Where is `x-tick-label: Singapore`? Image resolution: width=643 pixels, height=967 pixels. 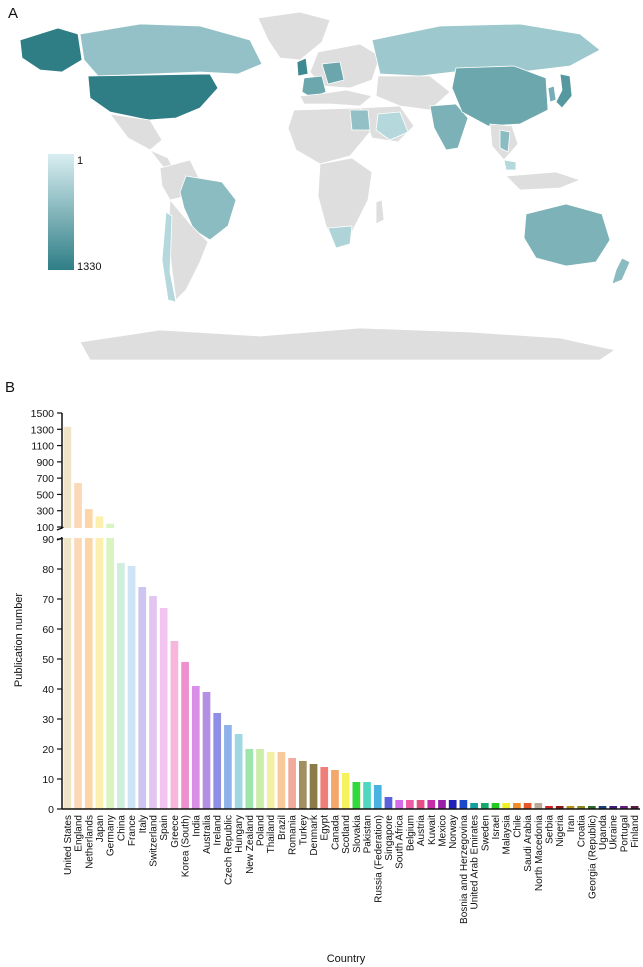
x-tick-label: Singapore is located at coordinates (389, 838).